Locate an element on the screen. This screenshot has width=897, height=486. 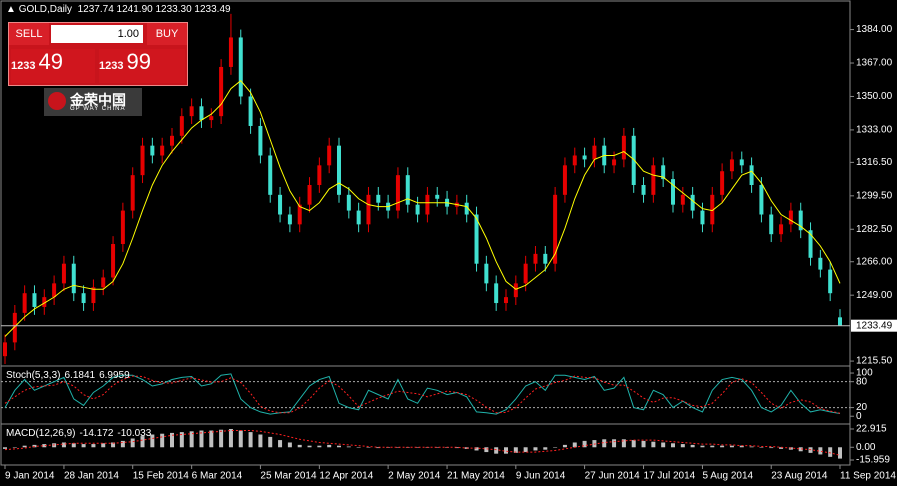
y-tick-label: 1333.00 is located at coordinates (874, 130).